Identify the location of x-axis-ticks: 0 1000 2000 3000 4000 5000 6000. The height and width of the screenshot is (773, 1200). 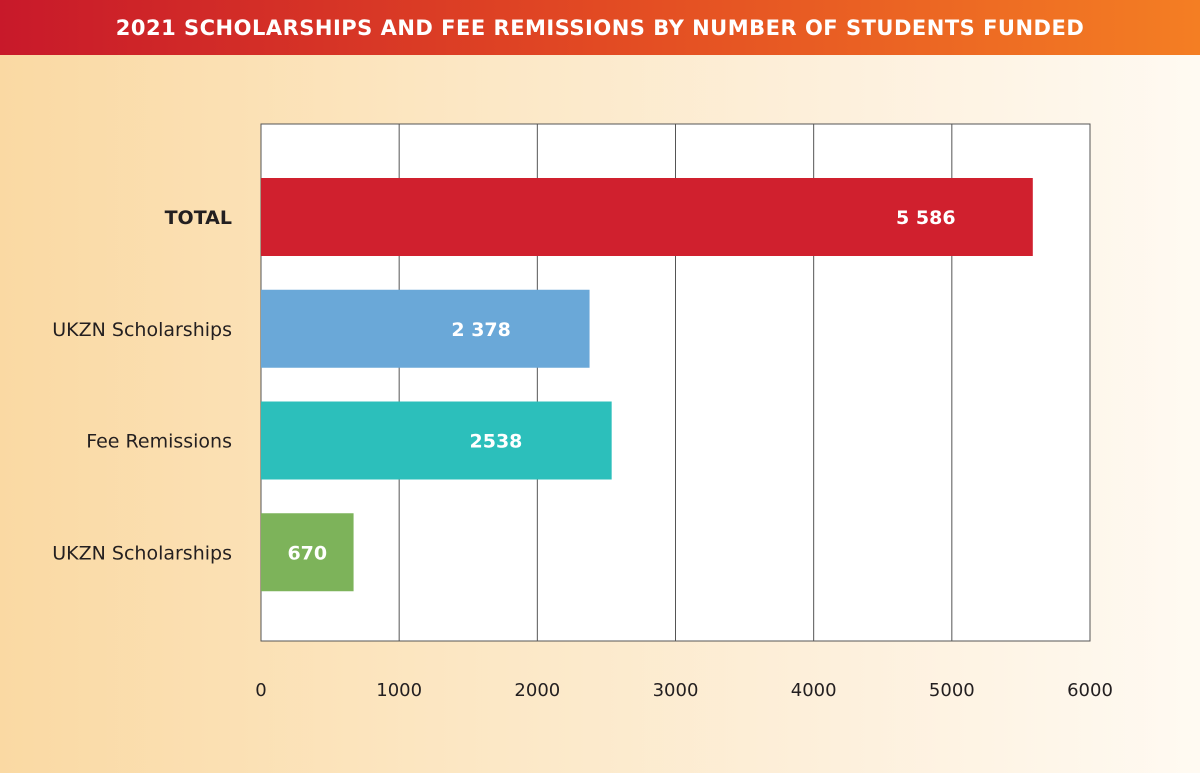
(684, 690).